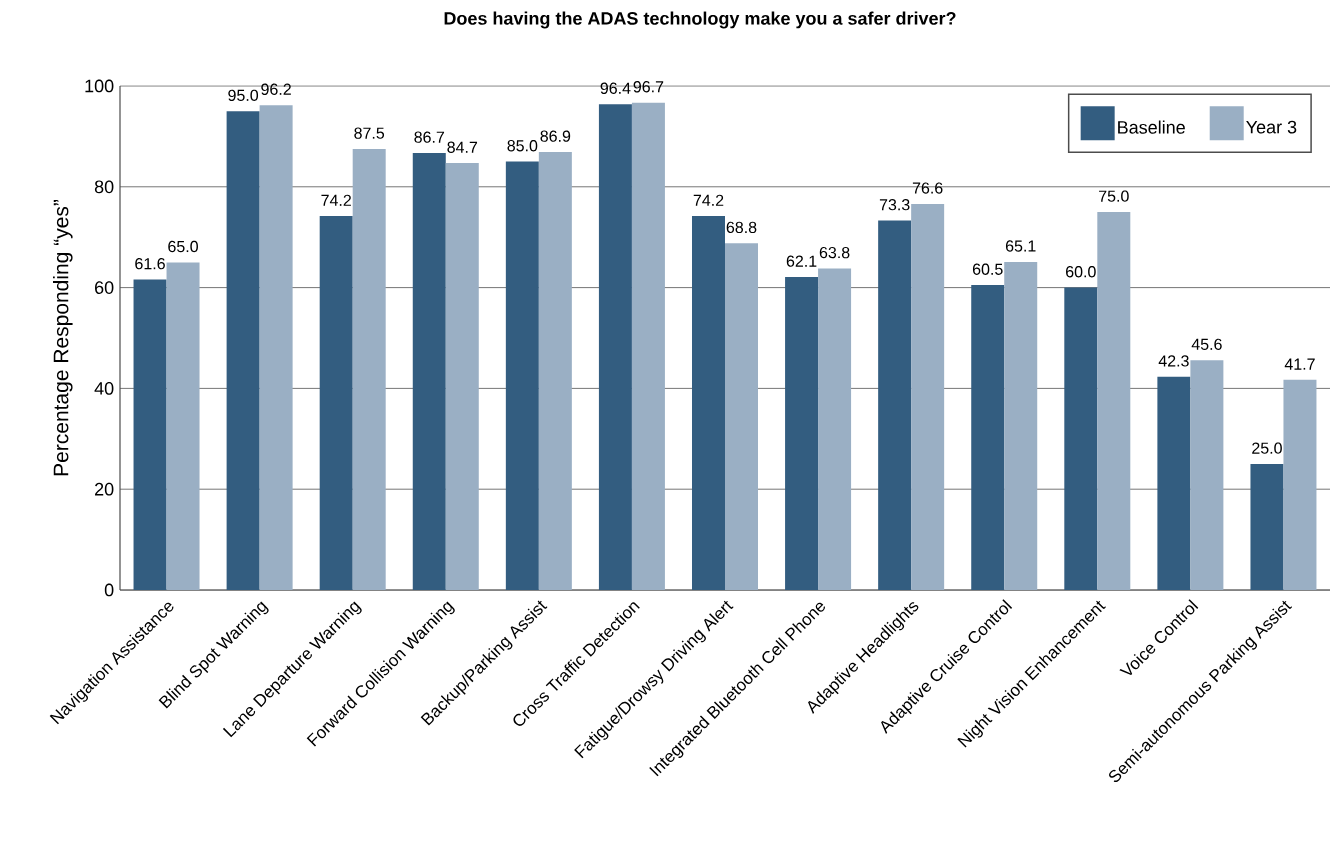 The image size is (1330, 846). What do you see at coordinates (109, 590) in the screenshot?
I see `y-tick-label: 0` at bounding box center [109, 590].